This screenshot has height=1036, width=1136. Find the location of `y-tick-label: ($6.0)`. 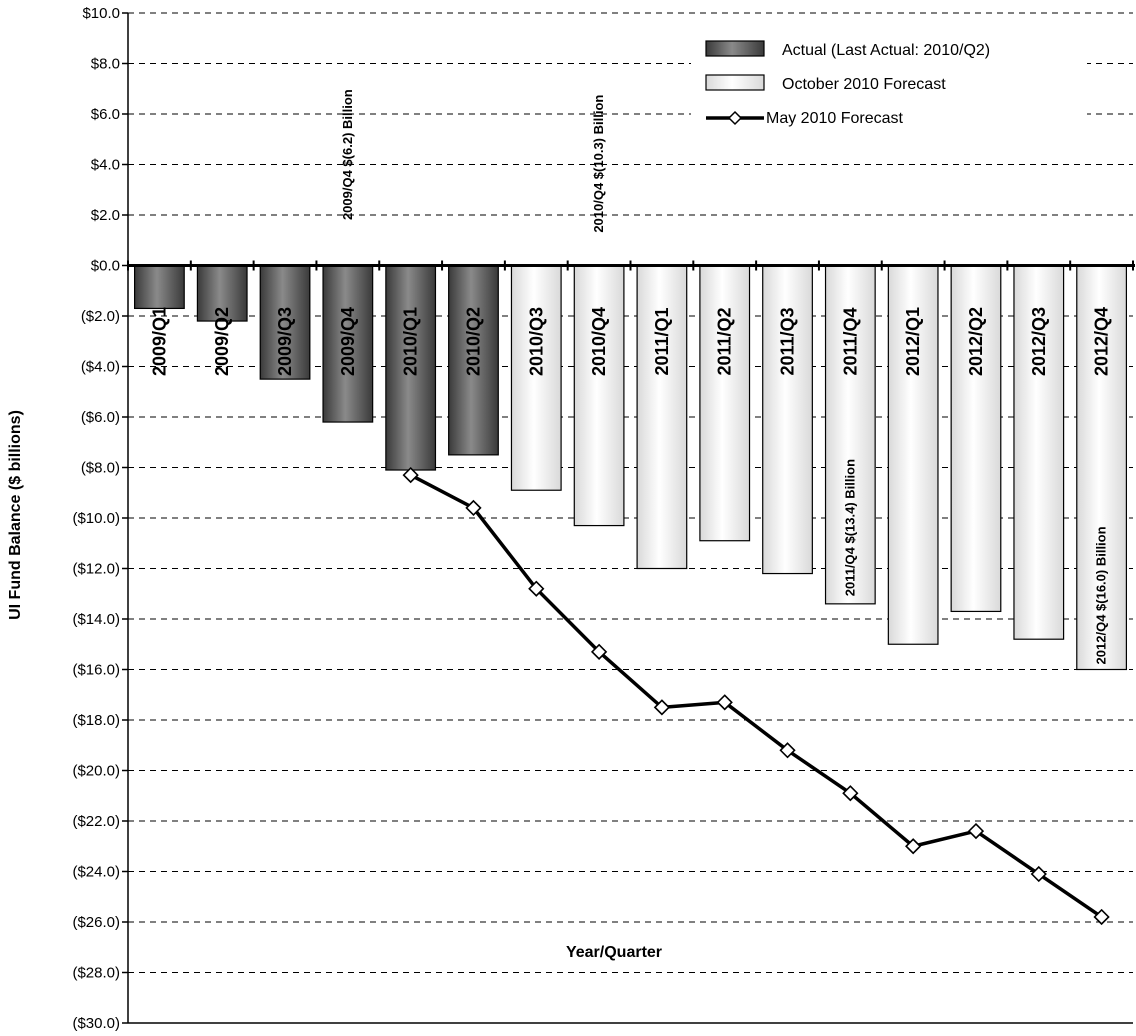

y-tick-label: ($6.0) is located at coordinates (100, 417).